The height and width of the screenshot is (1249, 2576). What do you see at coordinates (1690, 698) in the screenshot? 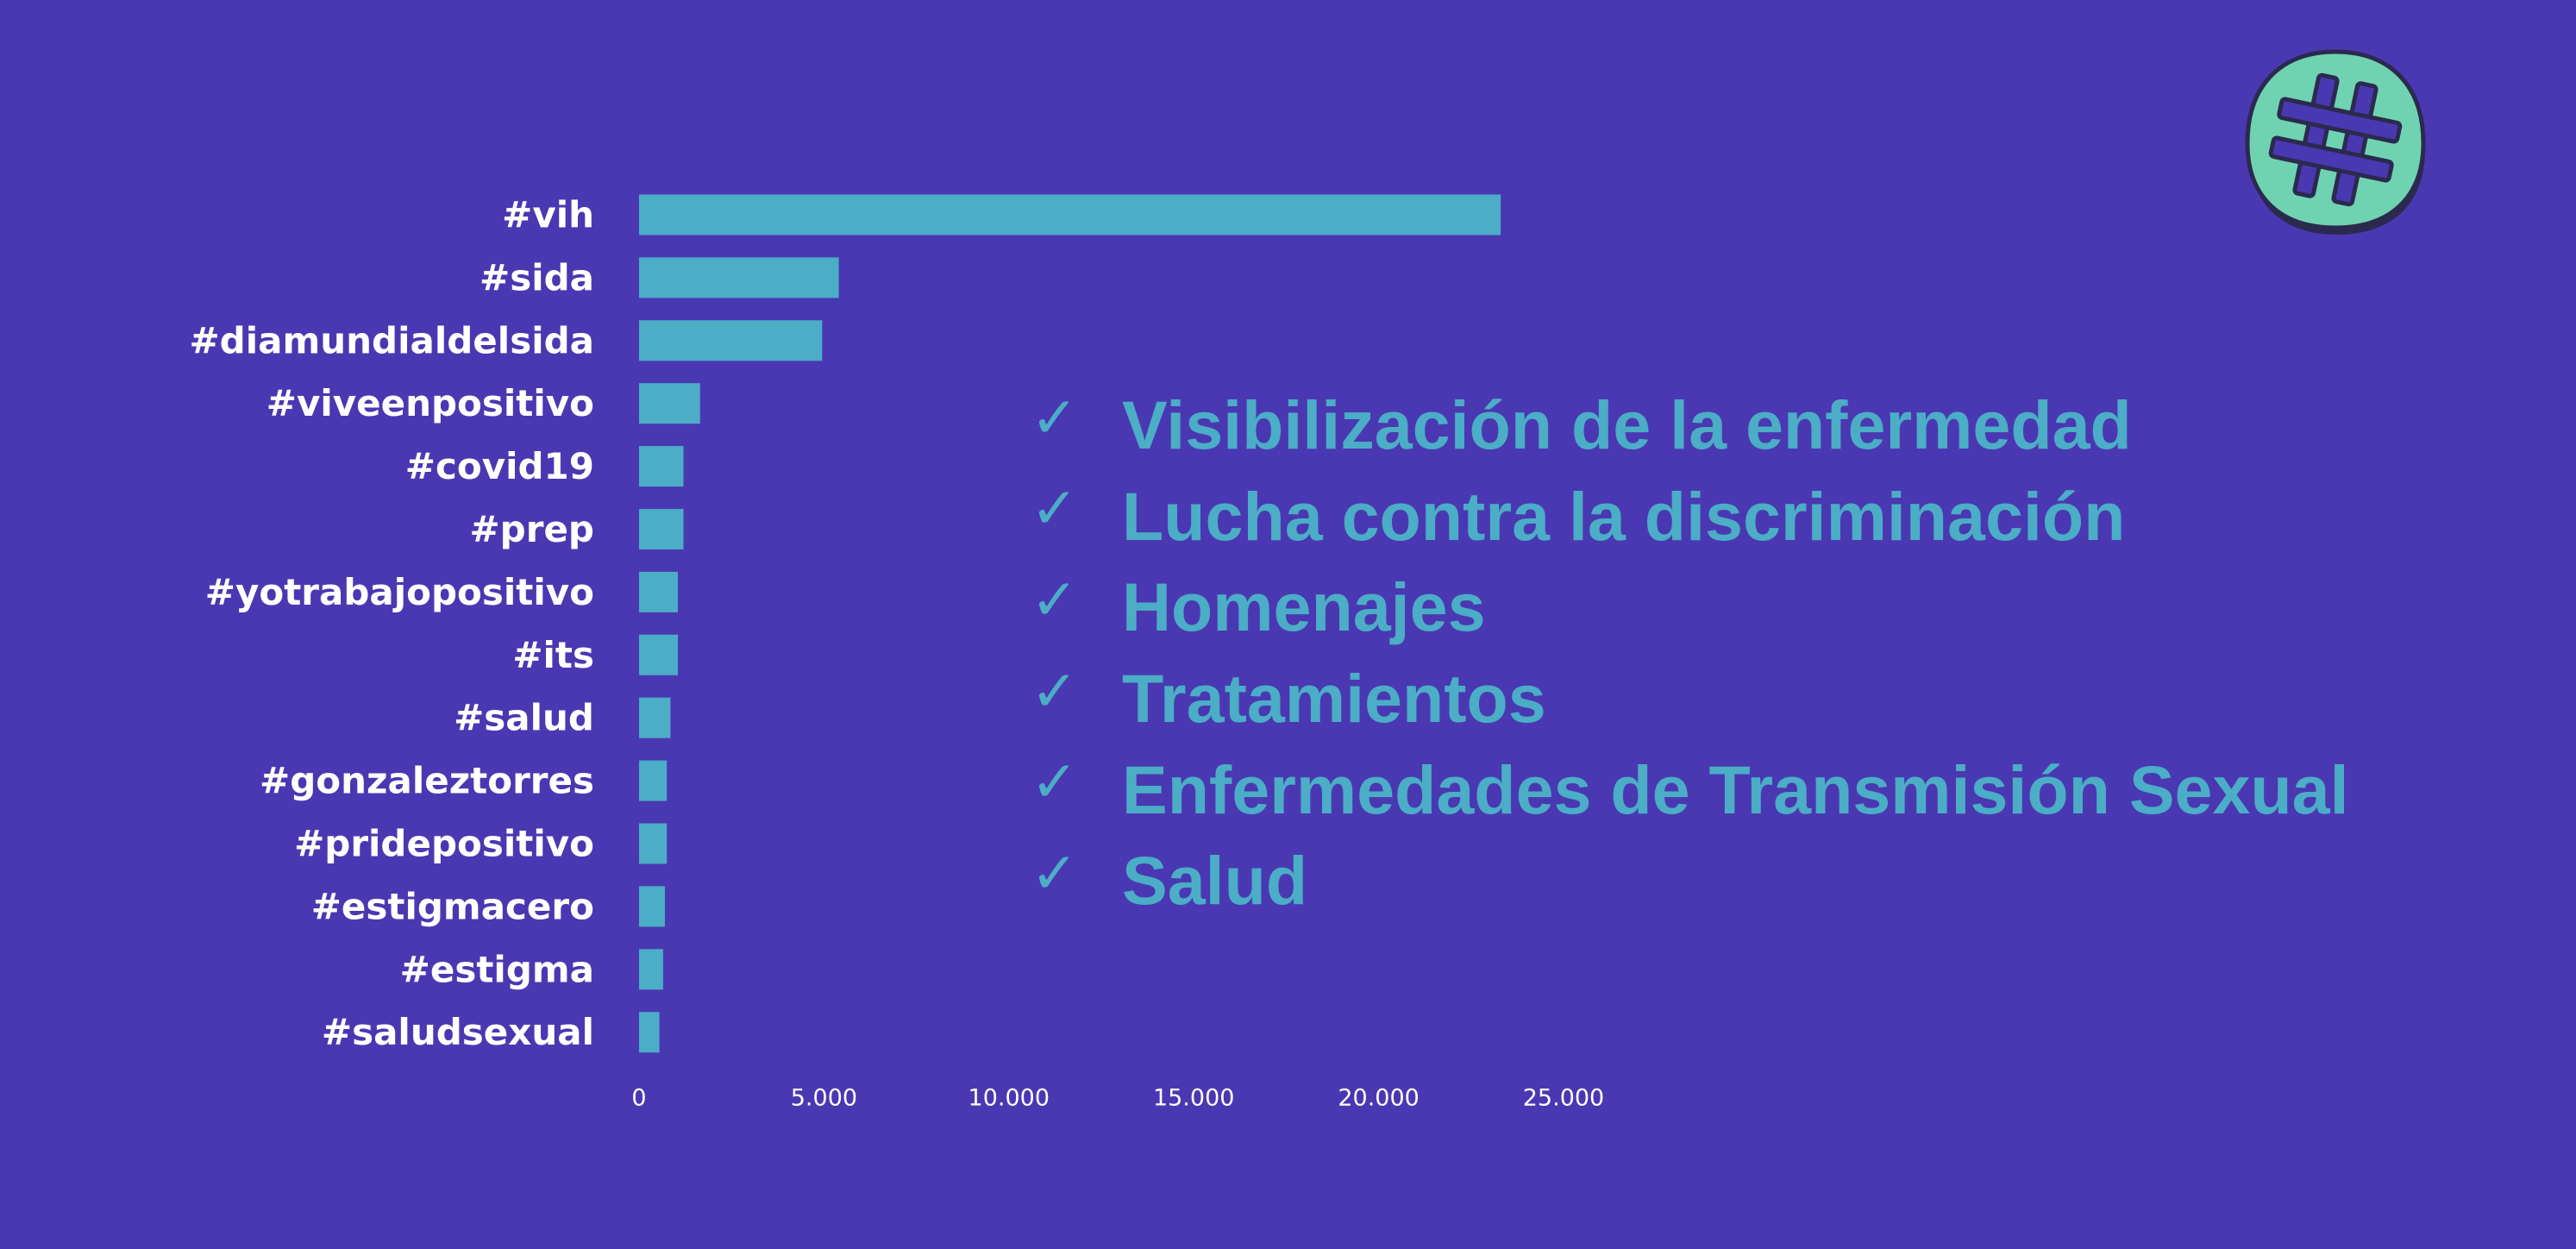
I see `checklist-item: ✓ Tratamientos` at bounding box center [1690, 698].